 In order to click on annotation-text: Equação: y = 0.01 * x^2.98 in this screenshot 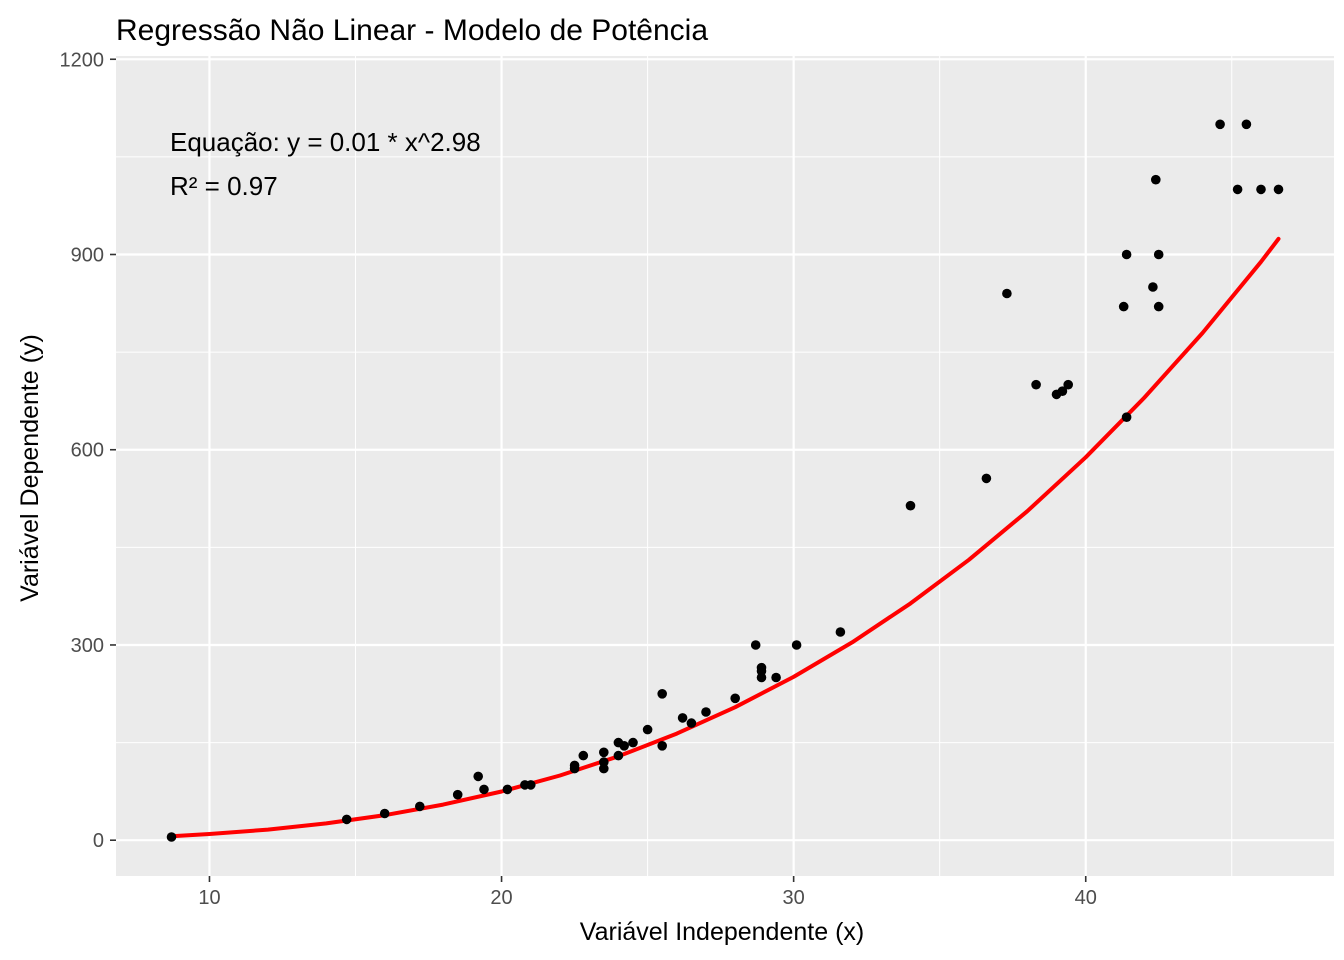, I will do `click(325, 142)`.